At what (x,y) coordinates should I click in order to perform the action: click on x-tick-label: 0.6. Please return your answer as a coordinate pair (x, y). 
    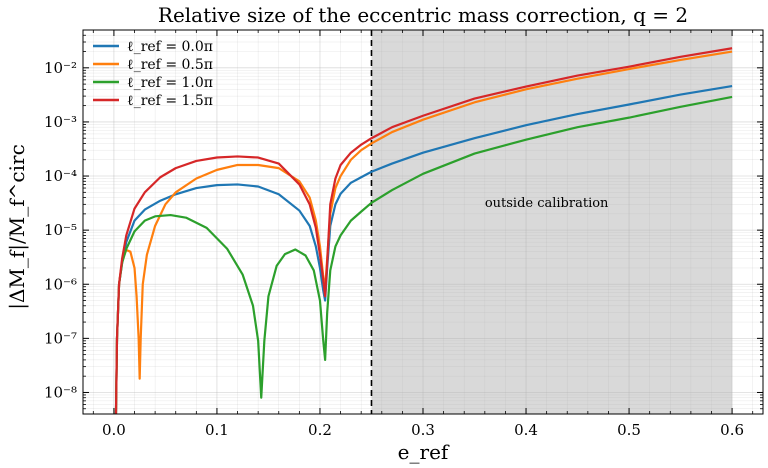
    Looking at the image, I should click on (732, 430).